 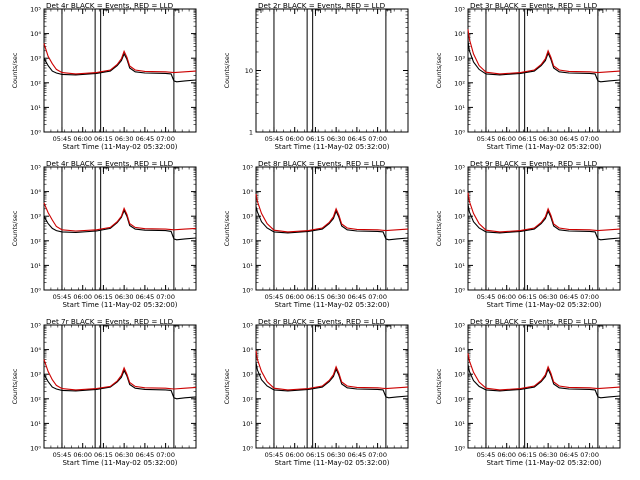 What do you see at coordinates (534, 163) in the screenshot?
I see `chart-title: Det 9r BLACK = Events, RED = LLD` at bounding box center [534, 163].